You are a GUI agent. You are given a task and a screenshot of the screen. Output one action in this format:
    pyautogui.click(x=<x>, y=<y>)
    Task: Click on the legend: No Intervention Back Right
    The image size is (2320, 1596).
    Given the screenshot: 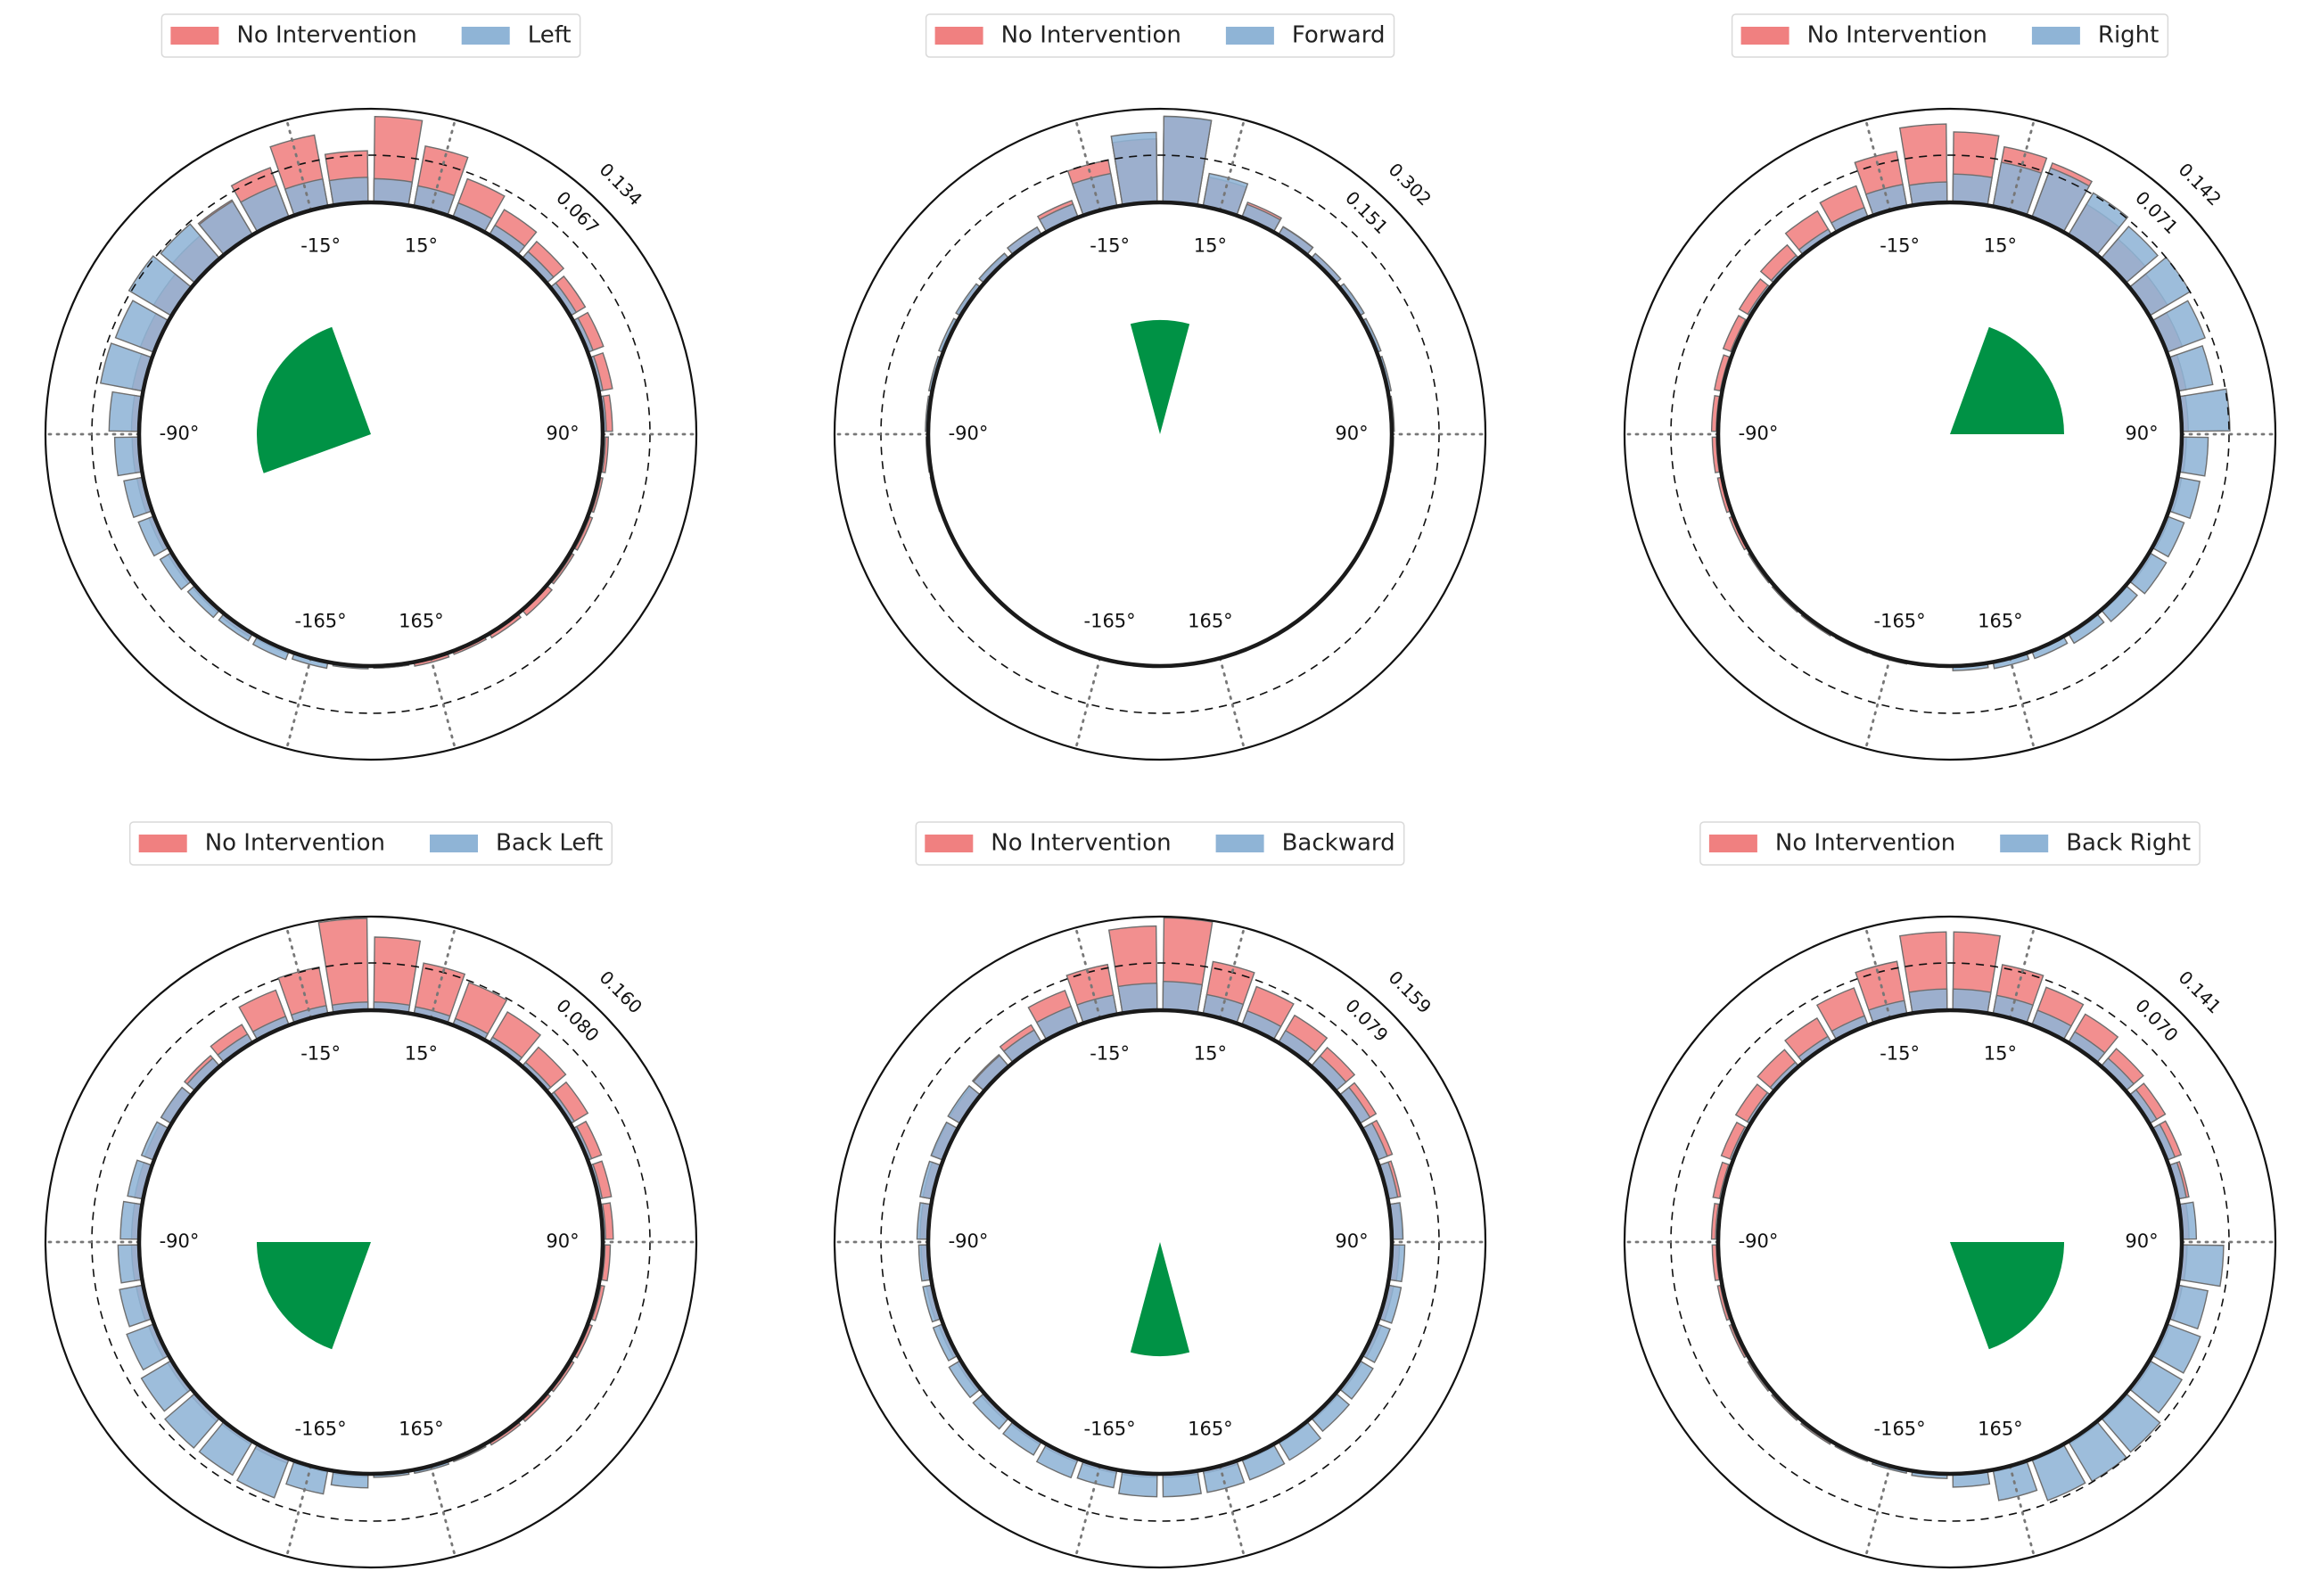 What is the action you would take?
    pyautogui.click(x=1950, y=843)
    